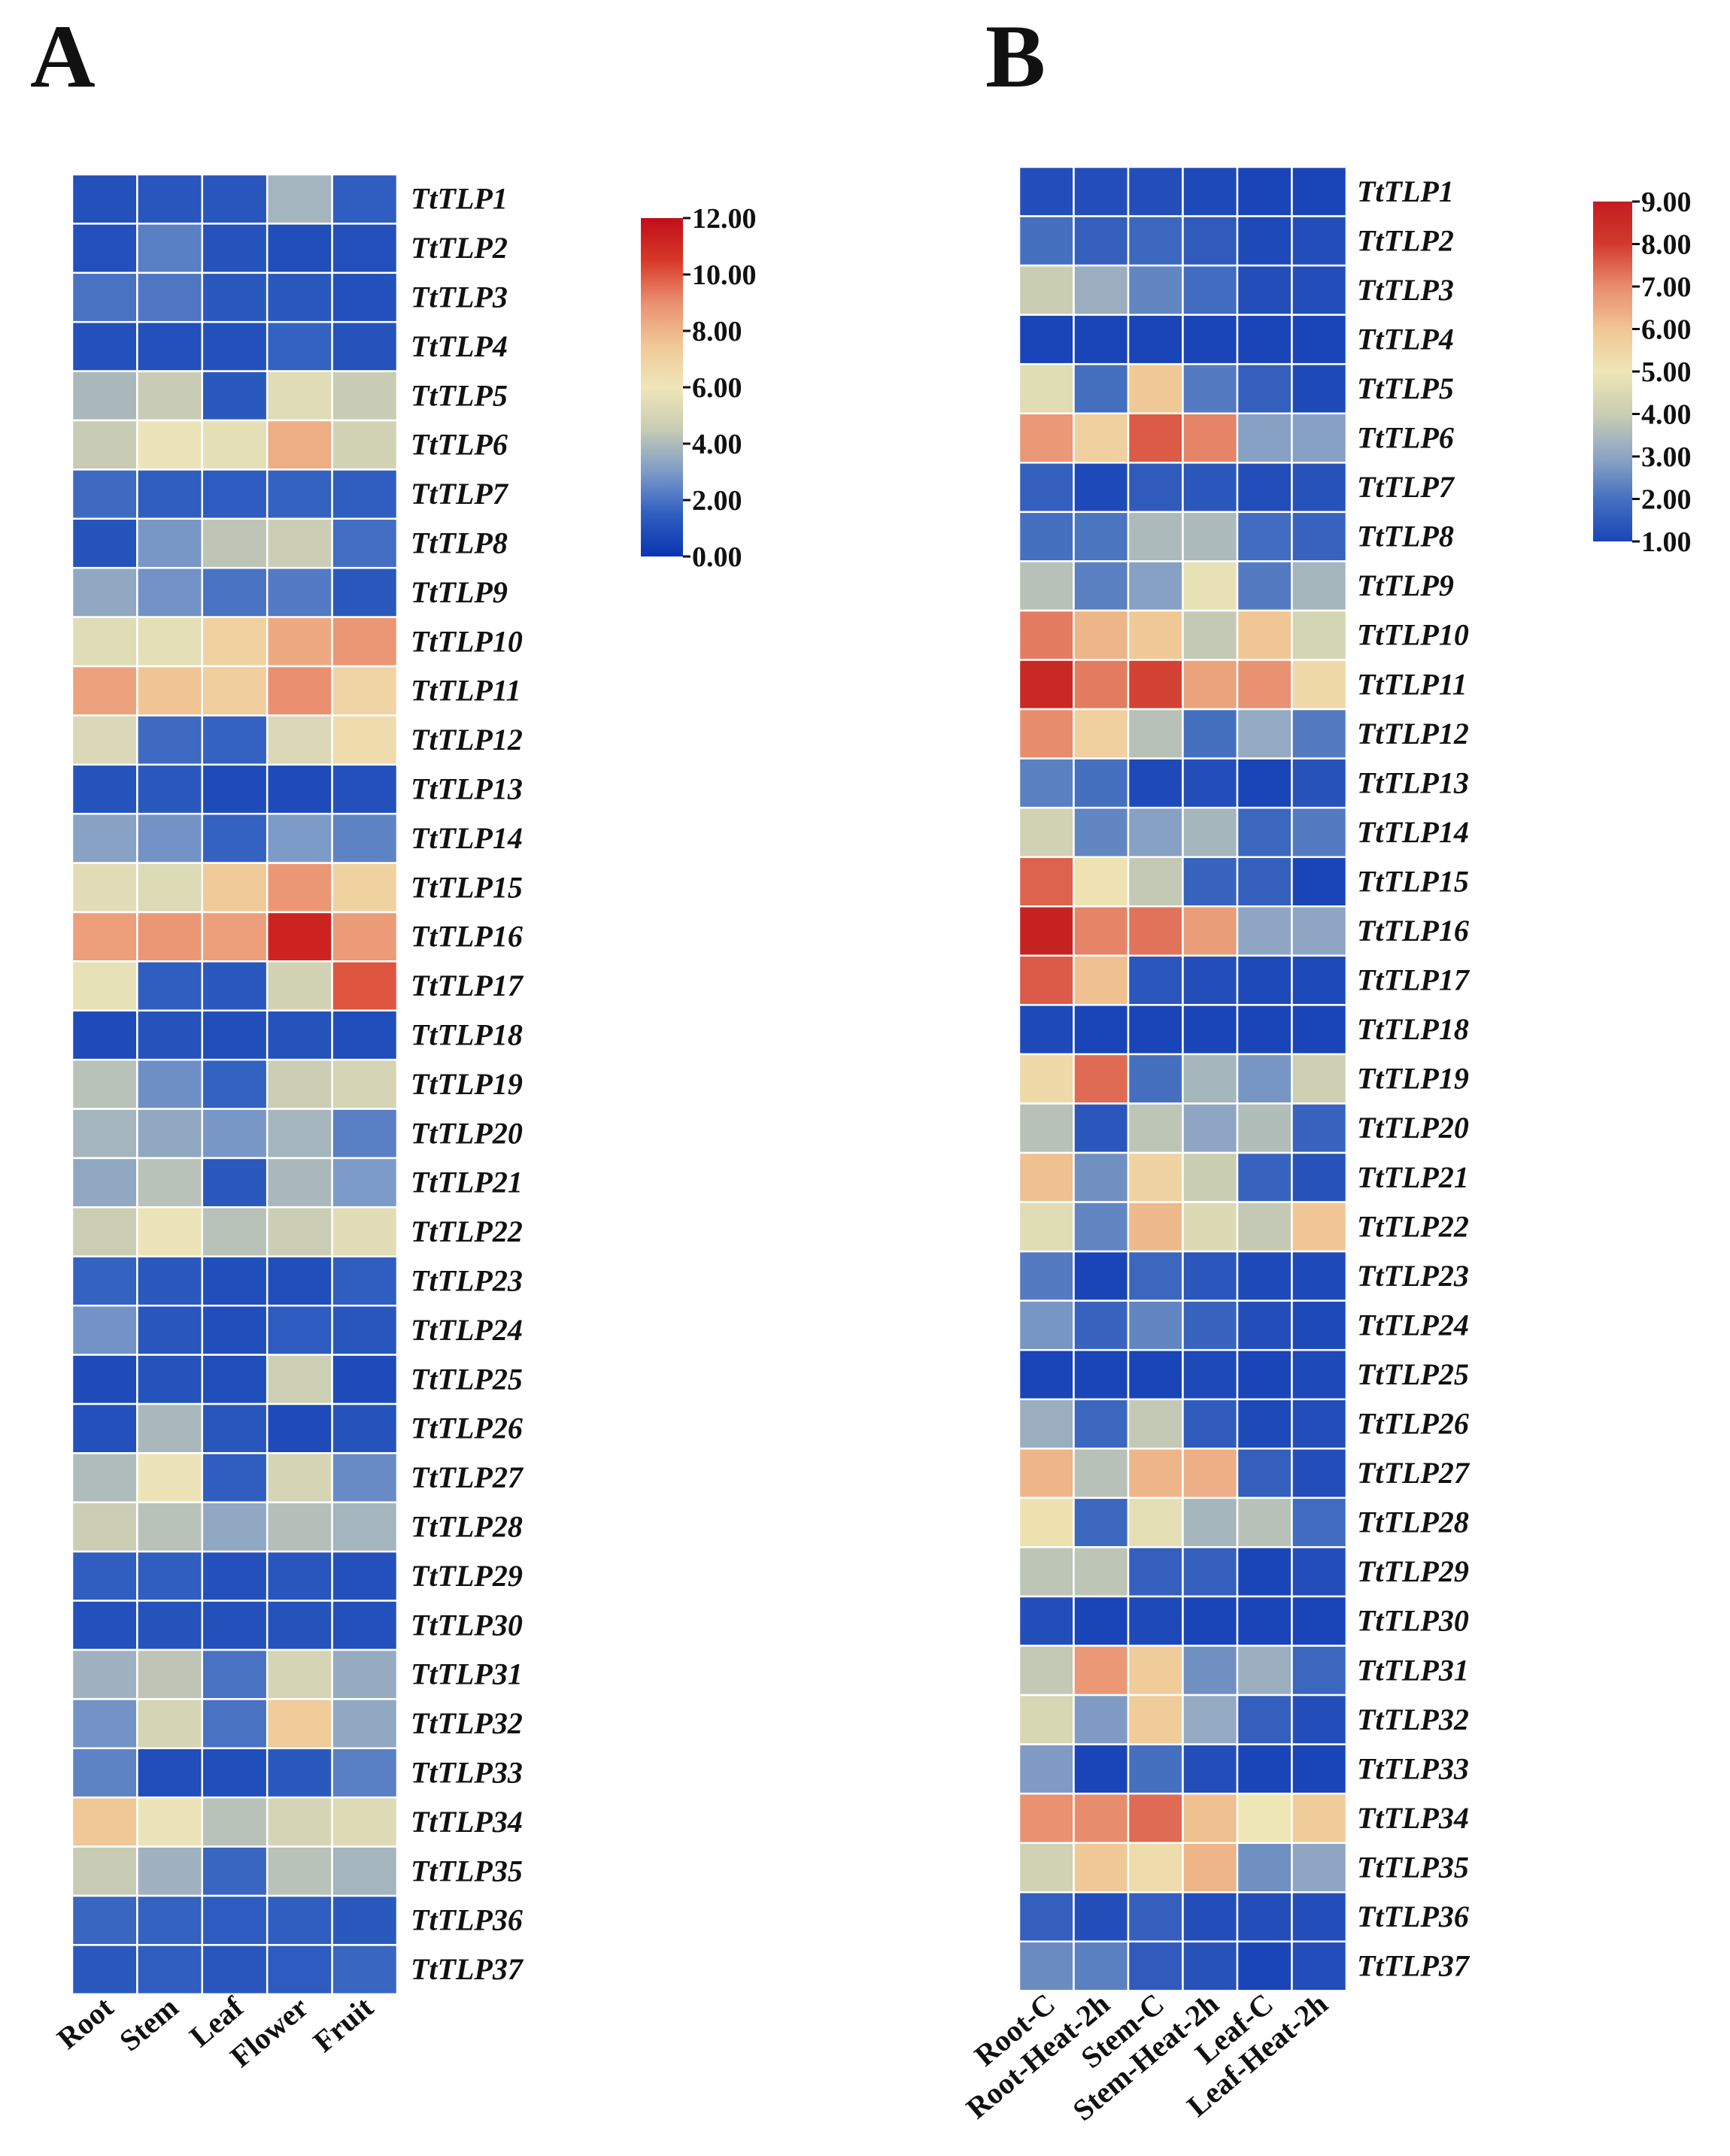 The height and width of the screenshot is (2156, 1730). I want to click on row-label: TtTLP31, so click(1413, 1670).